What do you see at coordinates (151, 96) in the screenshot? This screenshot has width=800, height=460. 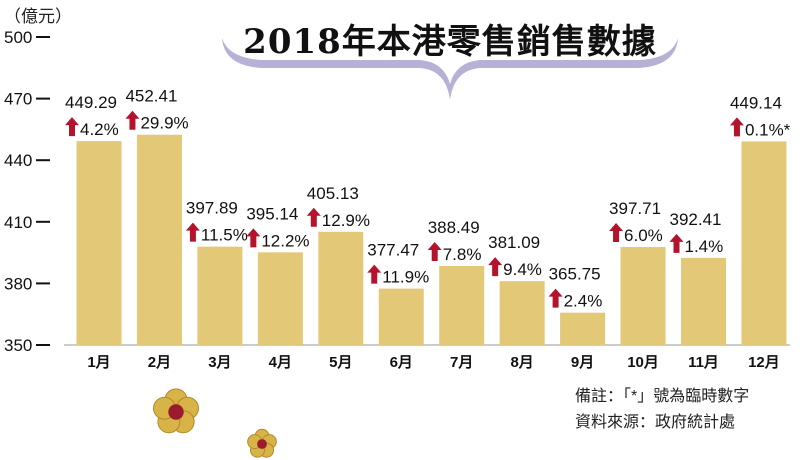 I see `value-label: 452.41` at bounding box center [151, 96].